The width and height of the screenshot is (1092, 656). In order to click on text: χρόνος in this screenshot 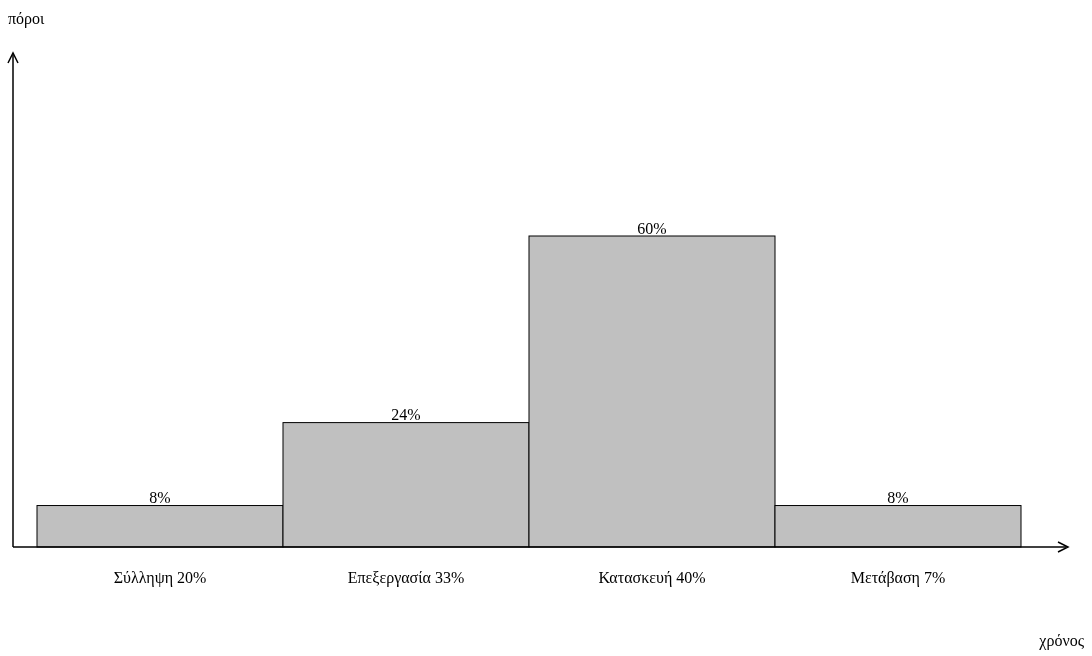, I will do `click(1061, 641)`.